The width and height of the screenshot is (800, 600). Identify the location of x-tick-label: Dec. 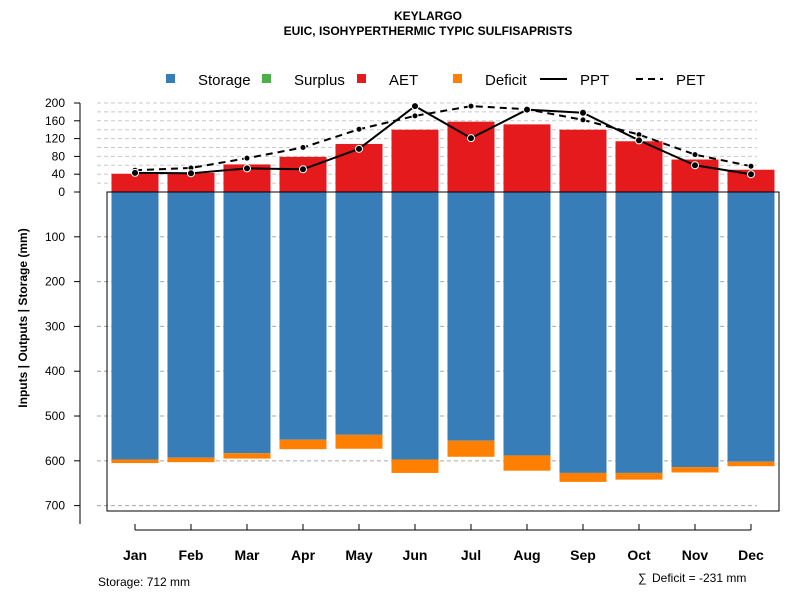
(751, 555).